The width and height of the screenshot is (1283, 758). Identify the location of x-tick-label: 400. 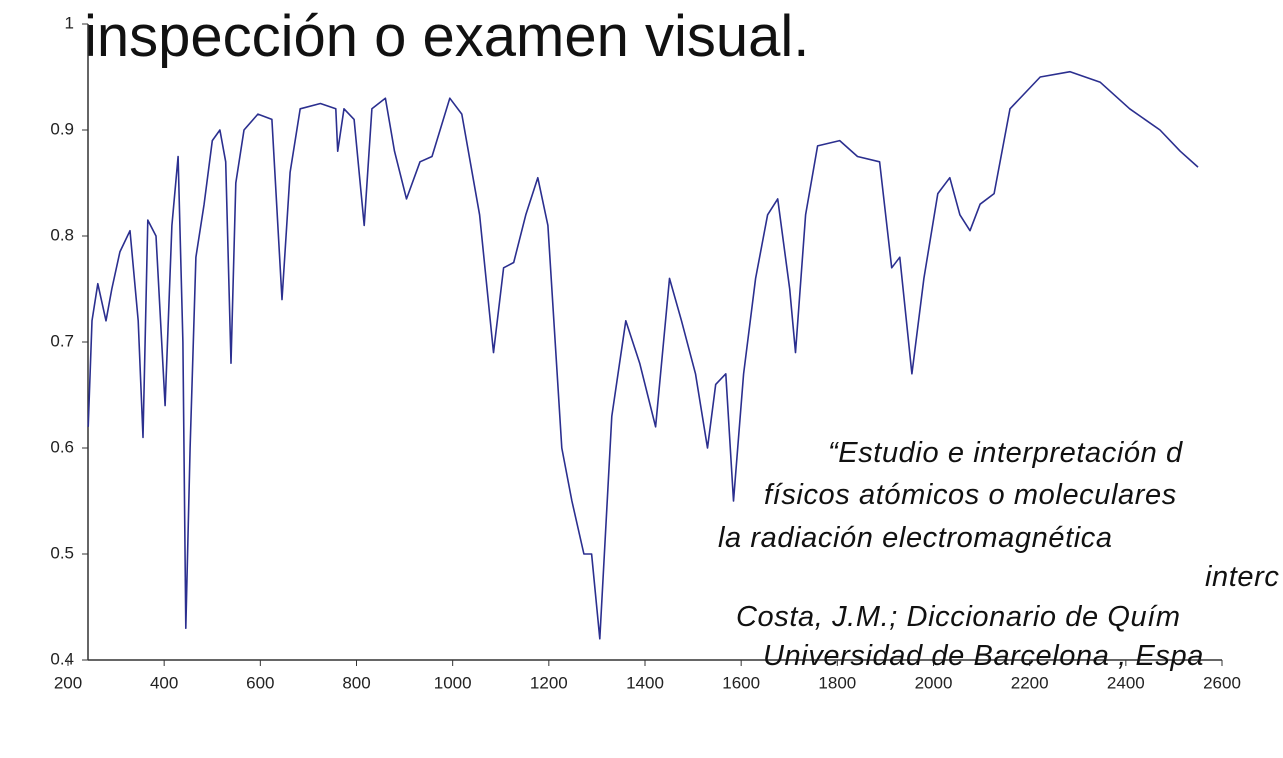
(164, 682).